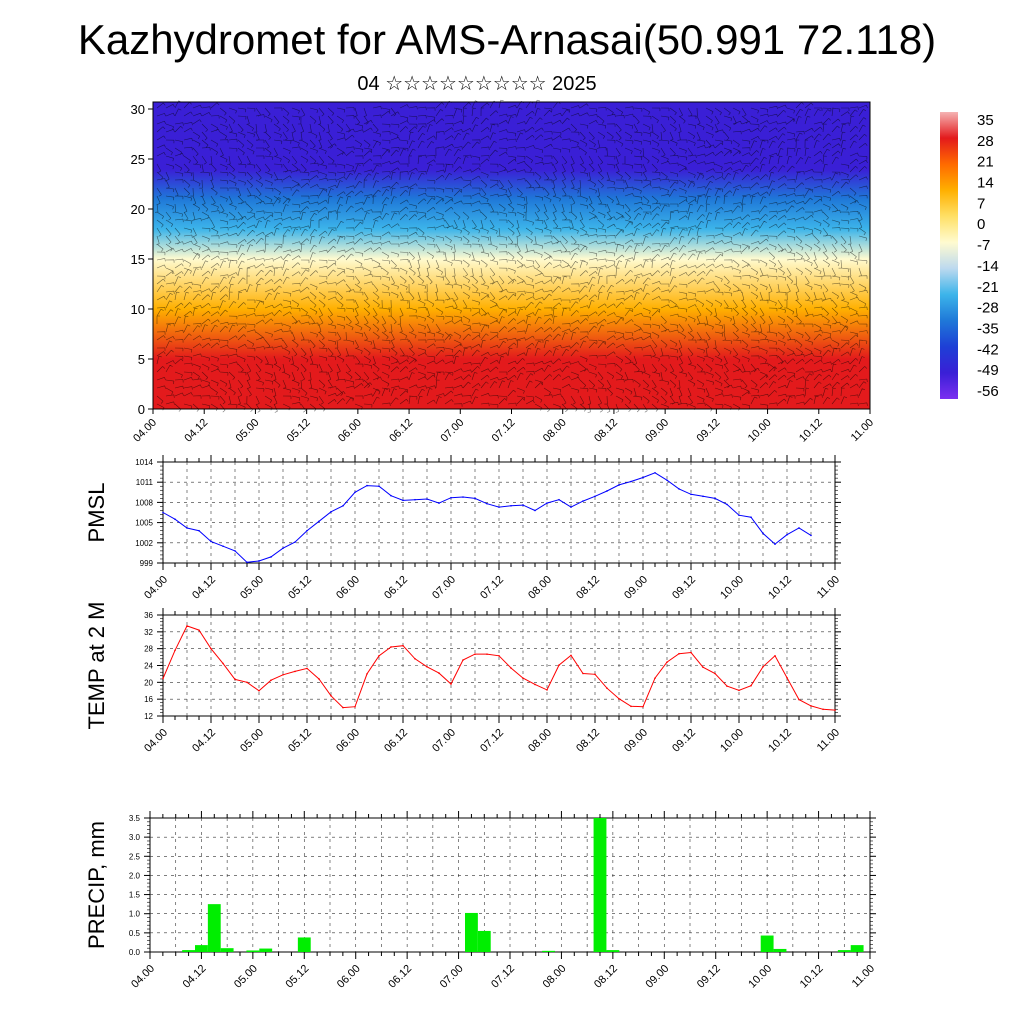  I want to click on y-tick-label: 0.0, so click(135, 952).